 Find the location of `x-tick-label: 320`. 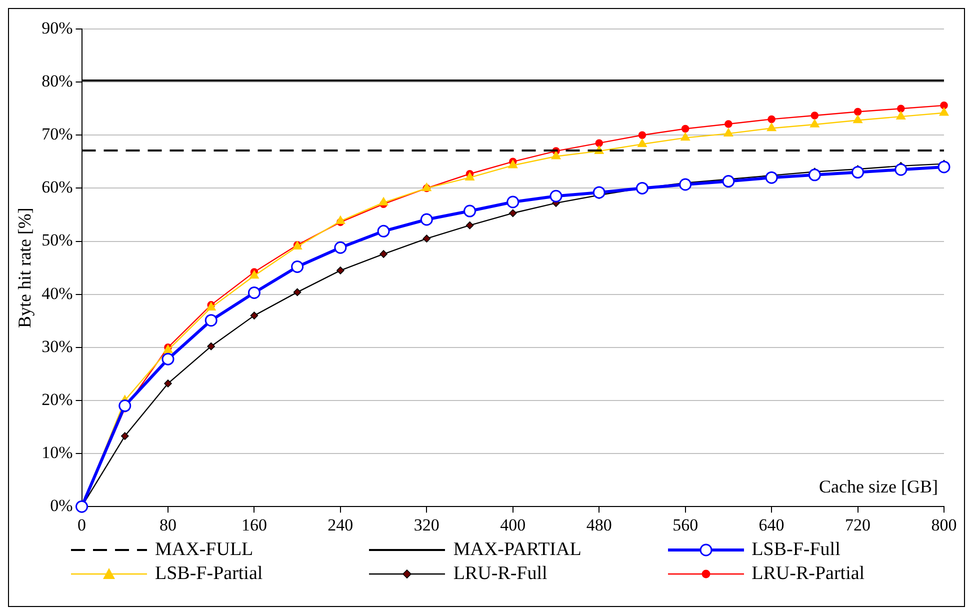

x-tick-label: 320 is located at coordinates (427, 524).